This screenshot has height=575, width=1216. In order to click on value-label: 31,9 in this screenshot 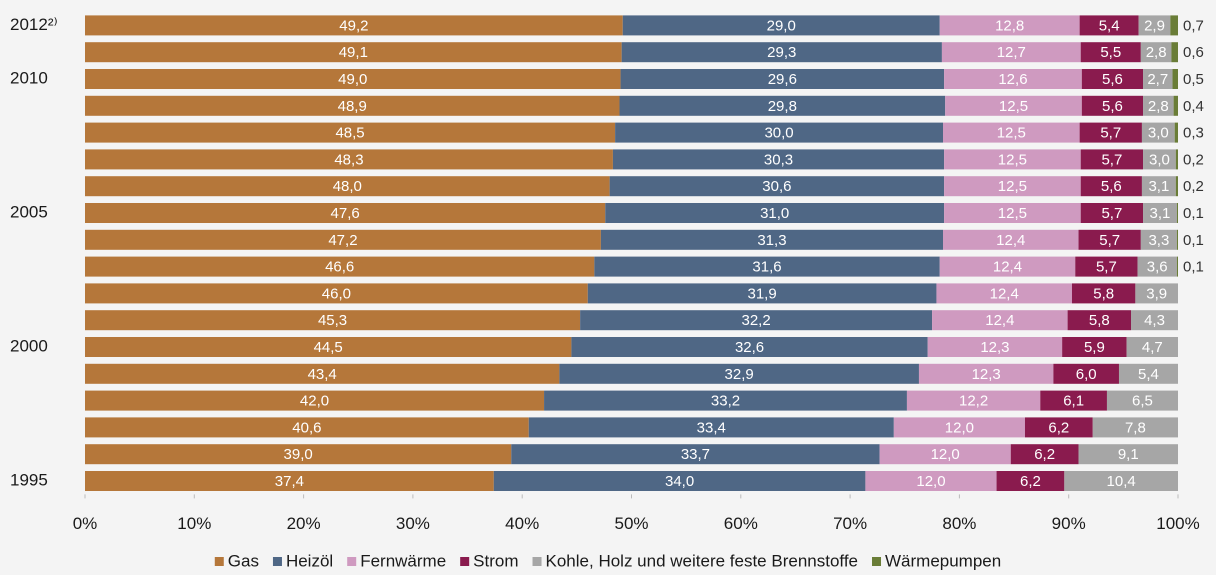, I will do `click(762, 293)`.